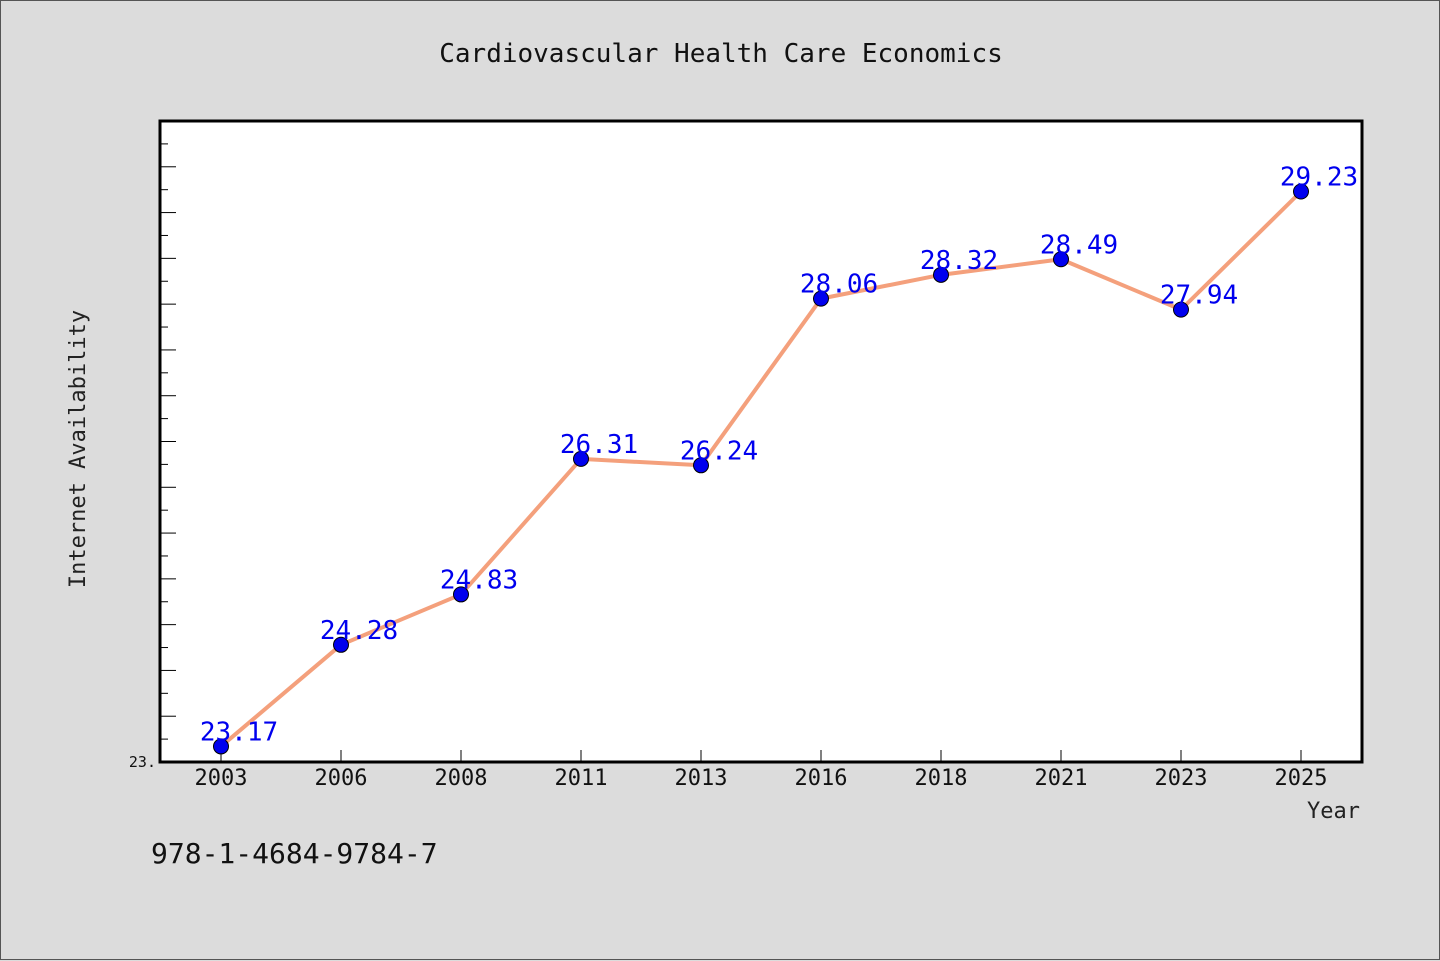 The image size is (1440, 961). What do you see at coordinates (1079, 245) in the screenshot?
I see `data-label: 28.49` at bounding box center [1079, 245].